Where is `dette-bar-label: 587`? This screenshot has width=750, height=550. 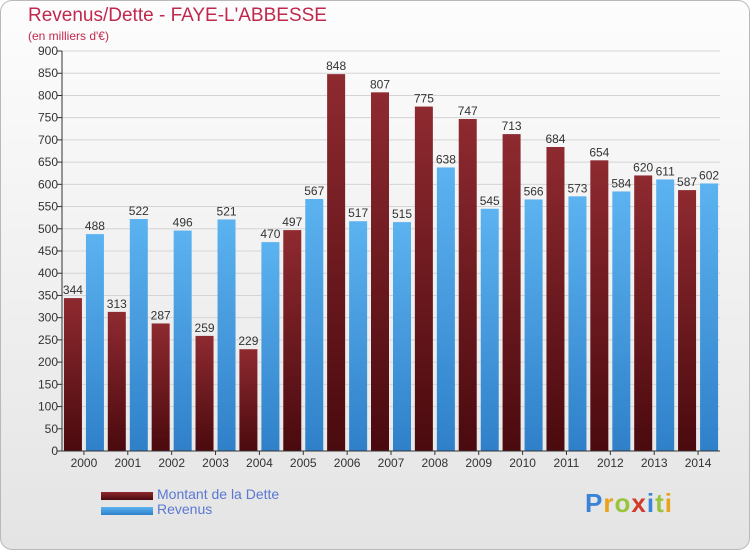
dette-bar-label: 587 is located at coordinates (687, 182).